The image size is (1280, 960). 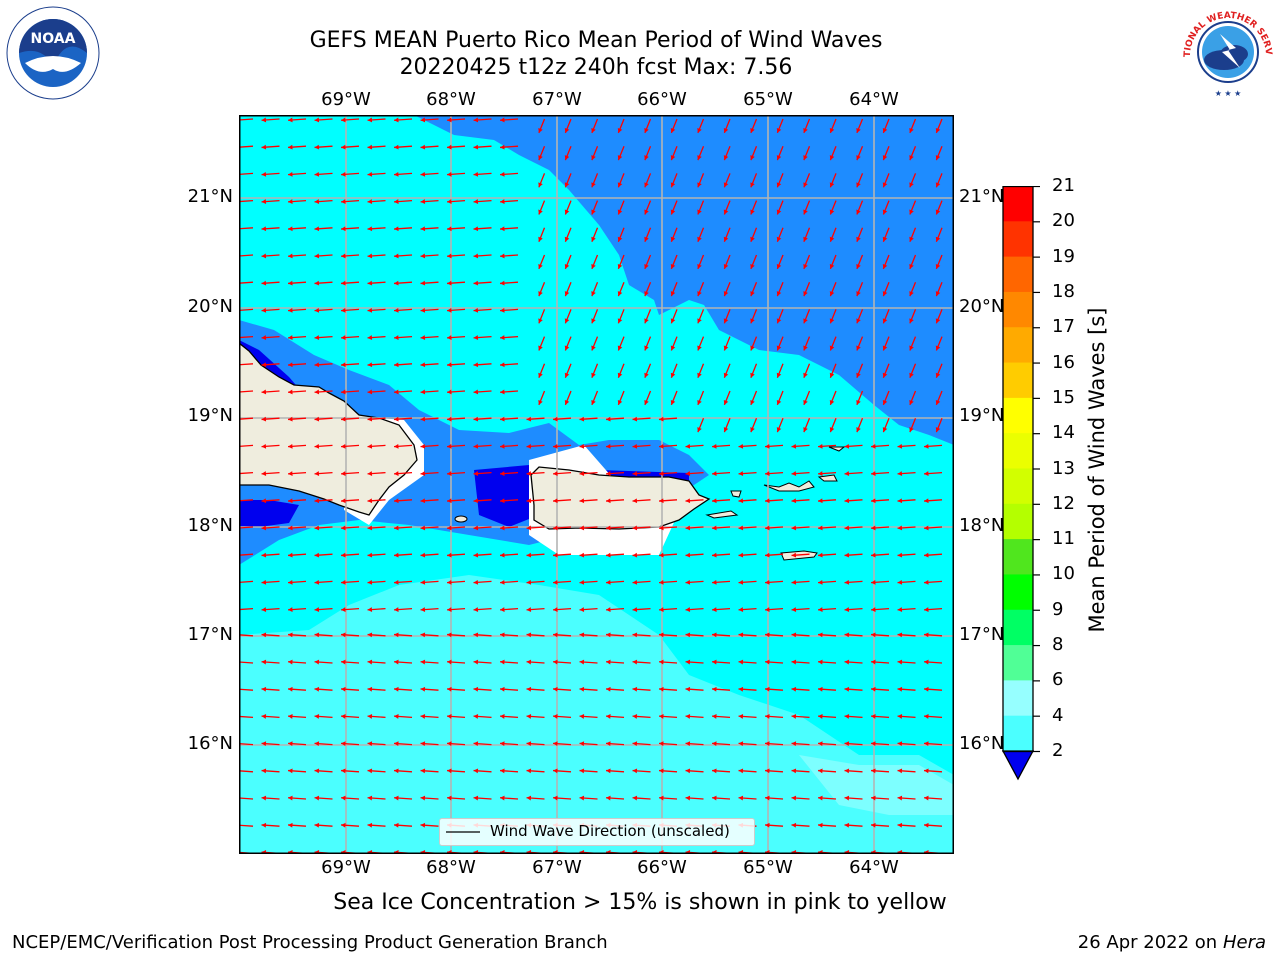 What do you see at coordinates (1063, 468) in the screenshot?
I see `colorbar-tick-label: 13` at bounding box center [1063, 468].